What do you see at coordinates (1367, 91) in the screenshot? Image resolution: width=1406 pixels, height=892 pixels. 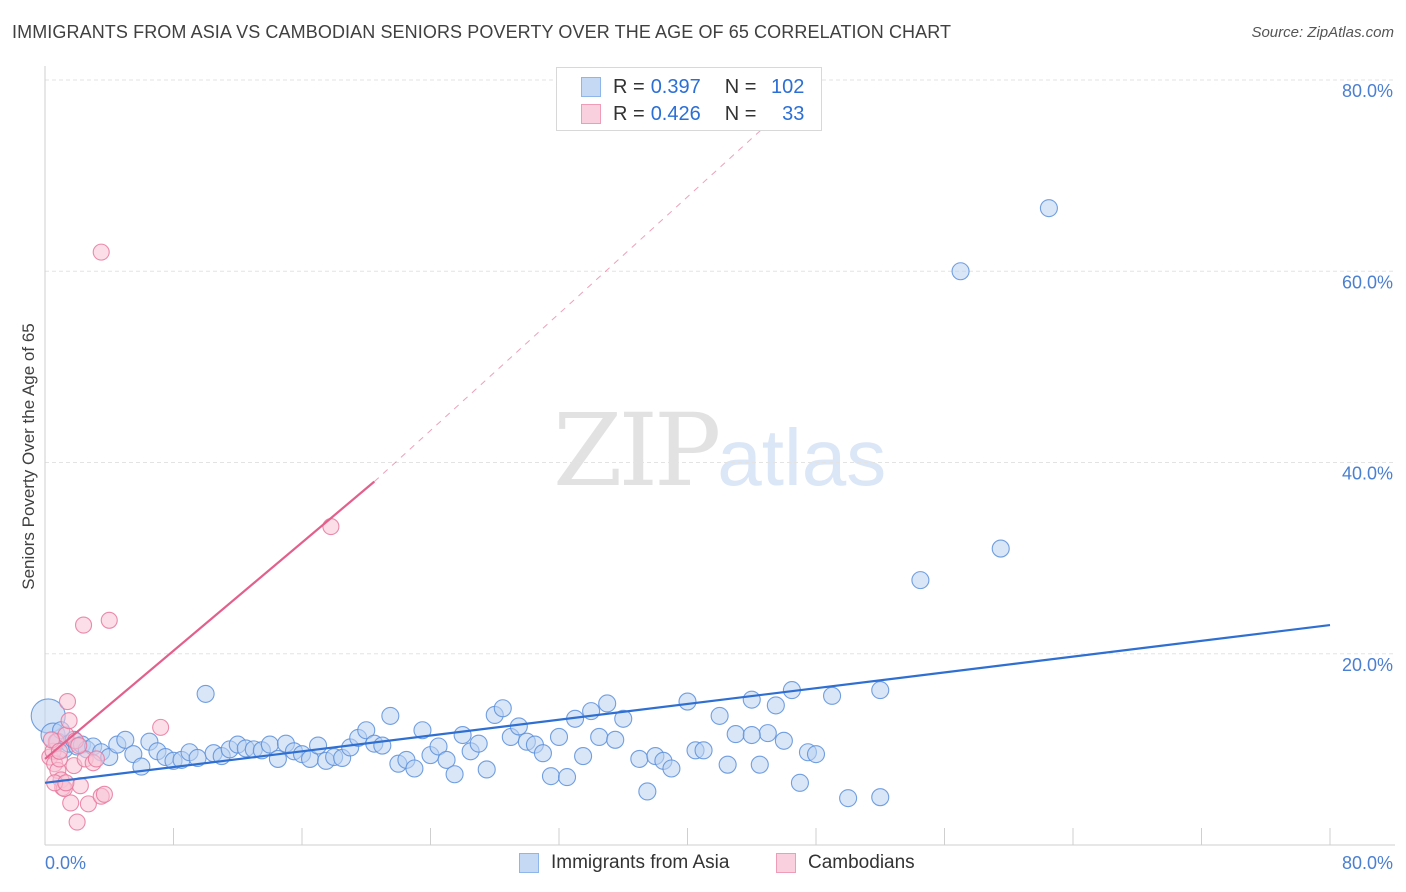 I see `y-tick-label-80: 80.0%` at bounding box center [1367, 91].